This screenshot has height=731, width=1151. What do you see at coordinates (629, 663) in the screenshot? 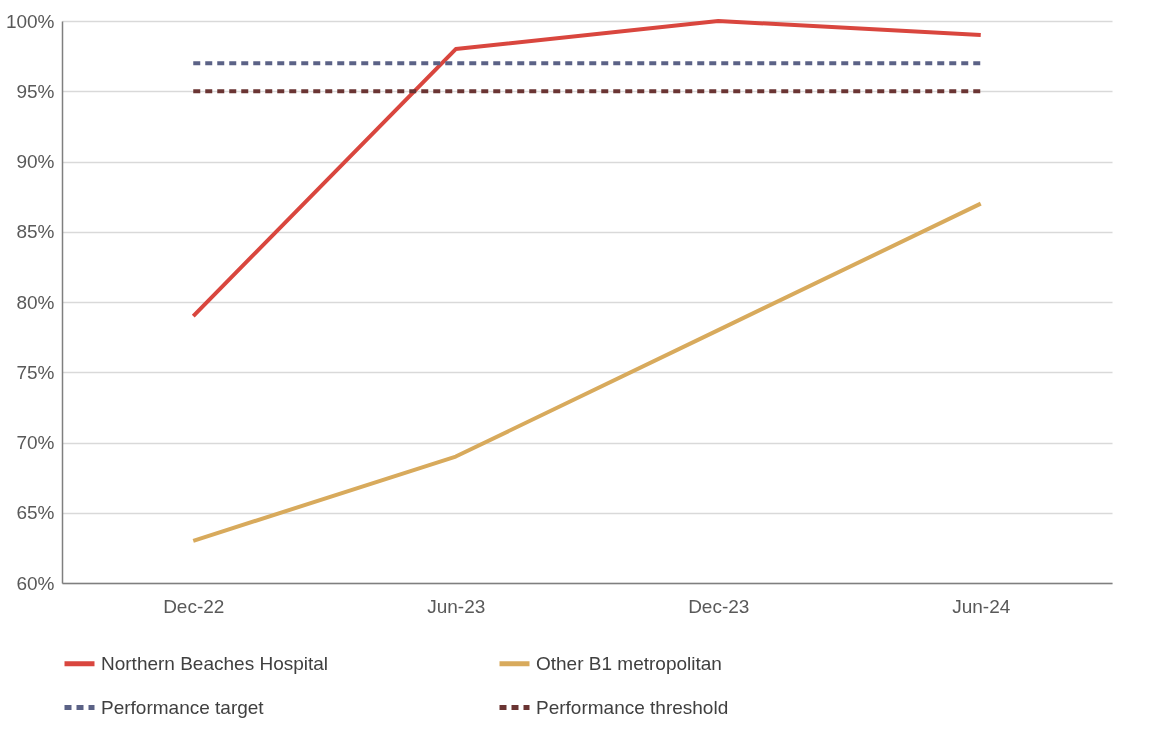
I see `legend-label: Other B1 metropolitan` at bounding box center [629, 663].